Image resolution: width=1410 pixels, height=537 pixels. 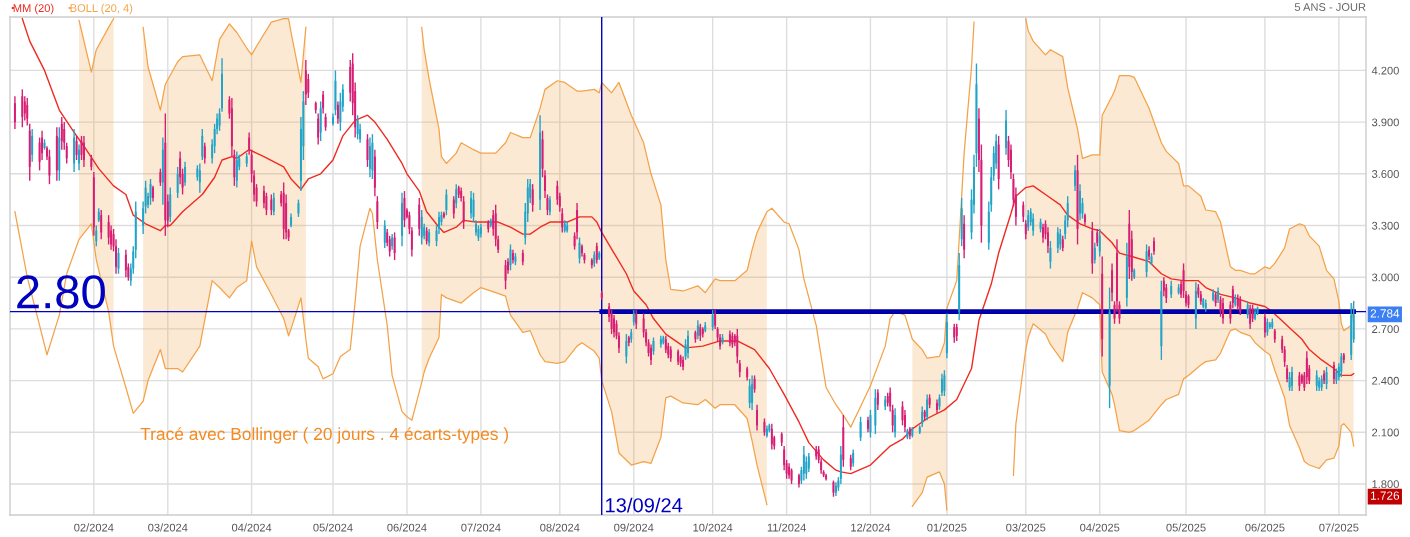 I want to click on x-tick-label: 01/2025, so click(x=947, y=527).